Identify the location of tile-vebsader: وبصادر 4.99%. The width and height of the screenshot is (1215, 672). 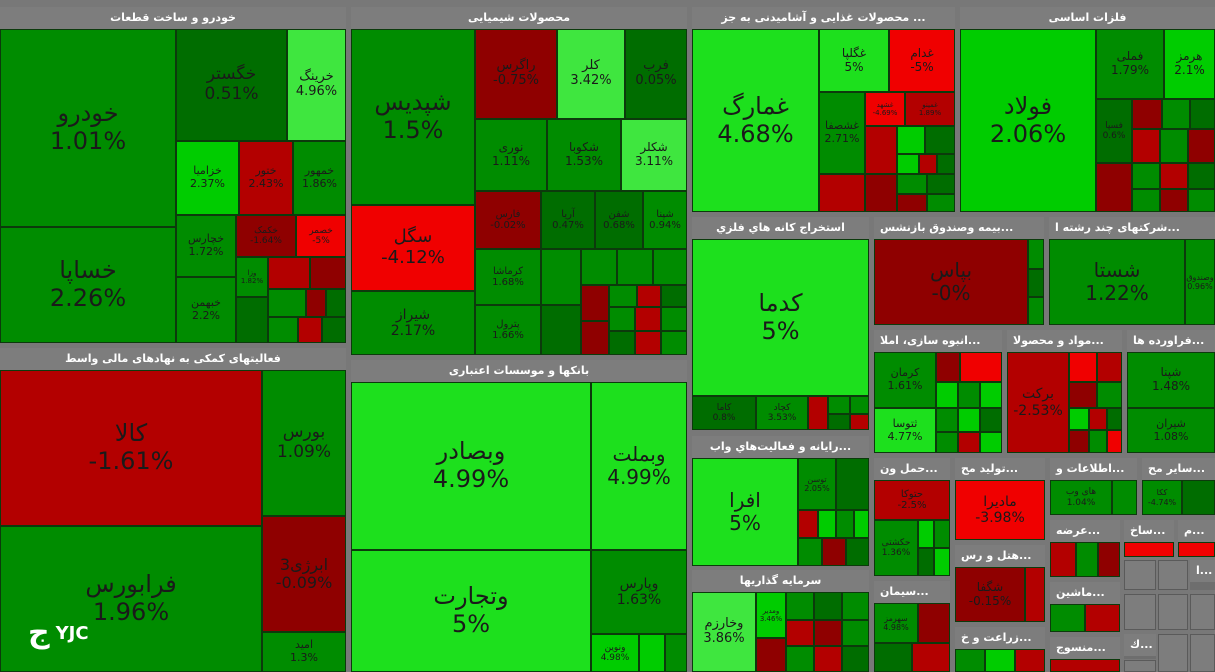
(471, 466).